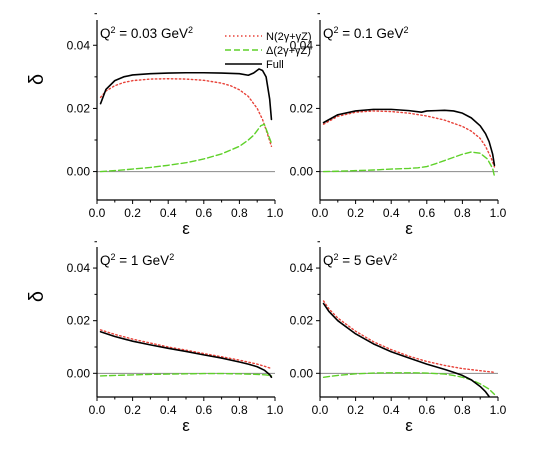 The image size is (554, 461). Describe the element at coordinates (137, 260) in the screenshot. I see `panel-title: Q2 = 1 GeV2` at that location.